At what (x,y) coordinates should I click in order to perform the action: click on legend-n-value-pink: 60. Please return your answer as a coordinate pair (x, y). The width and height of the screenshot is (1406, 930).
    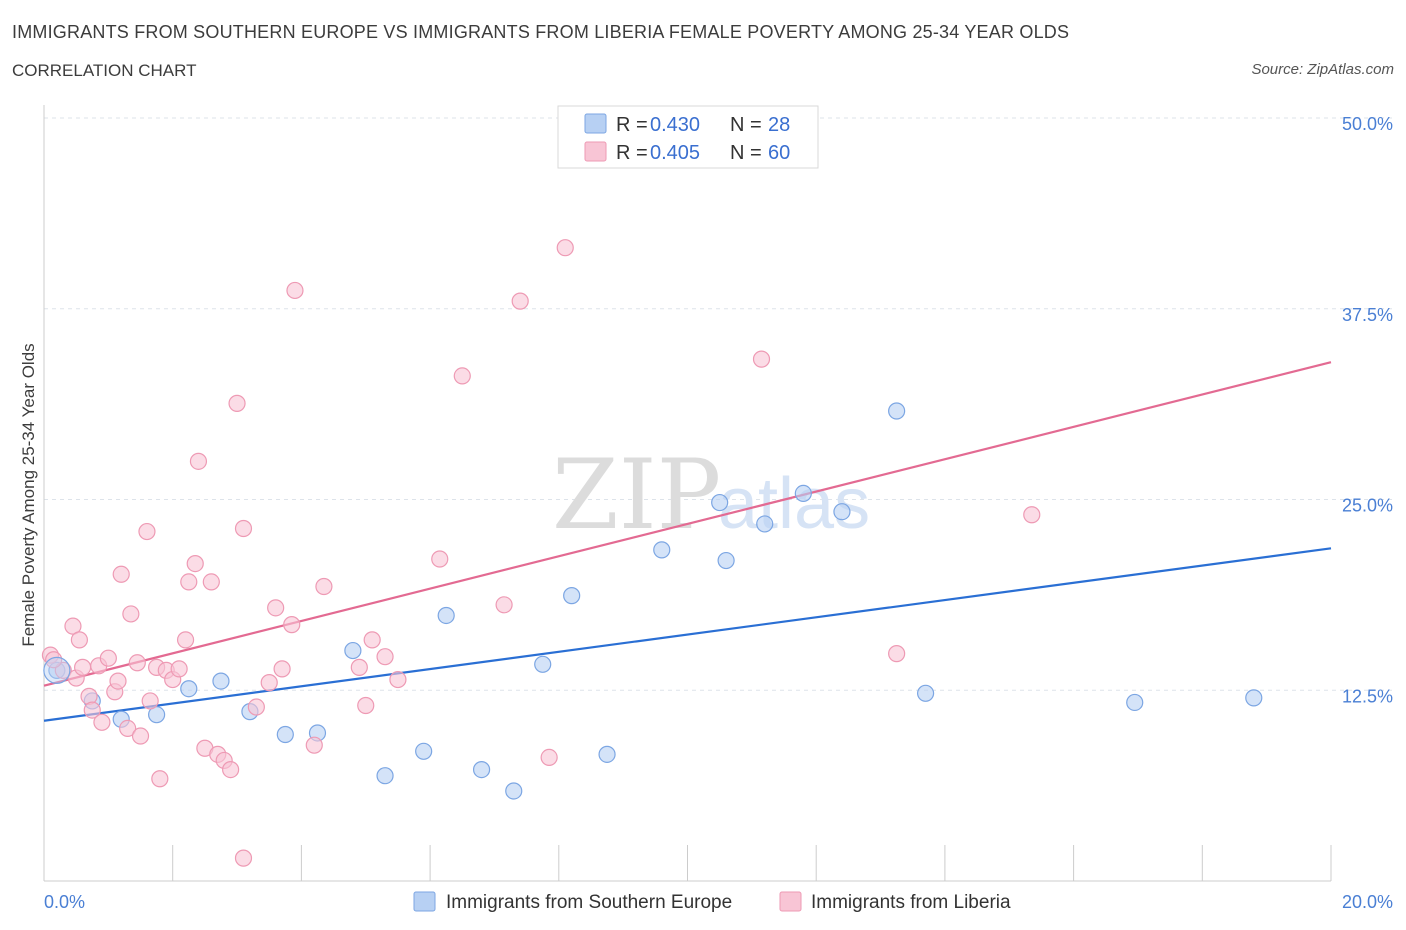
    Looking at the image, I should click on (779, 153).